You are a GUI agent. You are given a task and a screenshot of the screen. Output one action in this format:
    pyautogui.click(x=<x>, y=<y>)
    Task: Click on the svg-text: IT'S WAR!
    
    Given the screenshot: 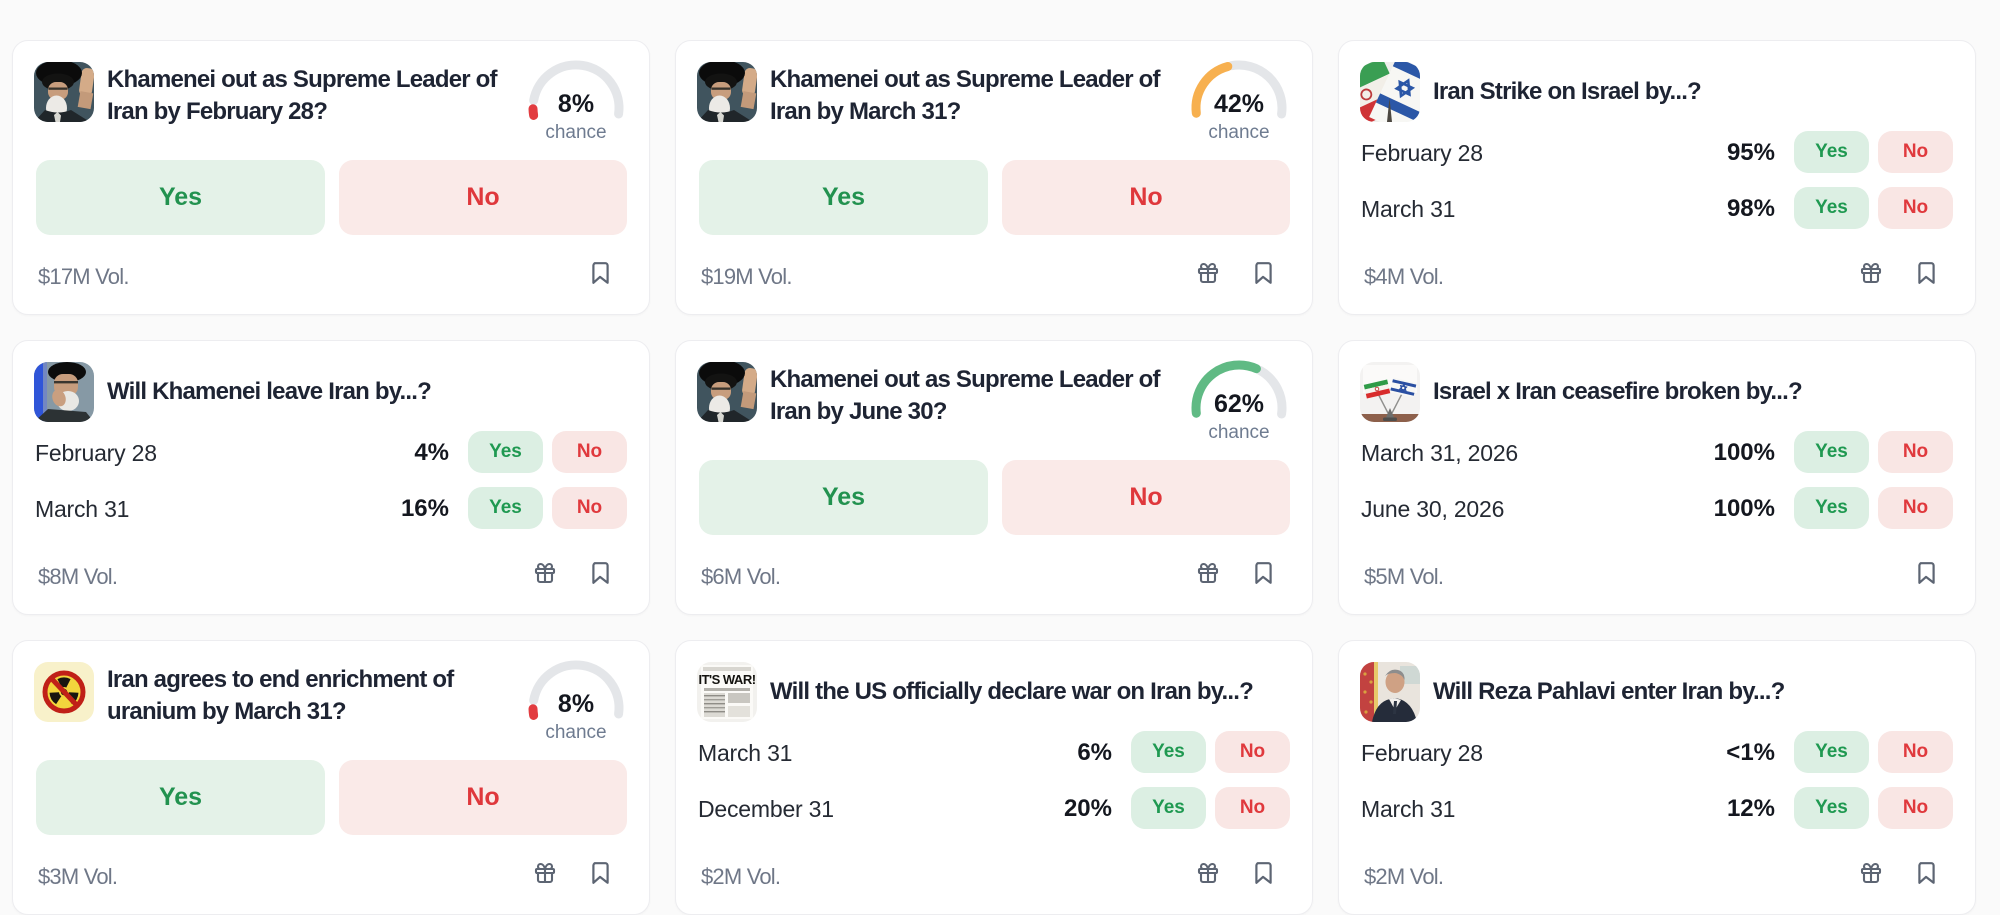 What is the action you would take?
    pyautogui.click(x=726, y=679)
    